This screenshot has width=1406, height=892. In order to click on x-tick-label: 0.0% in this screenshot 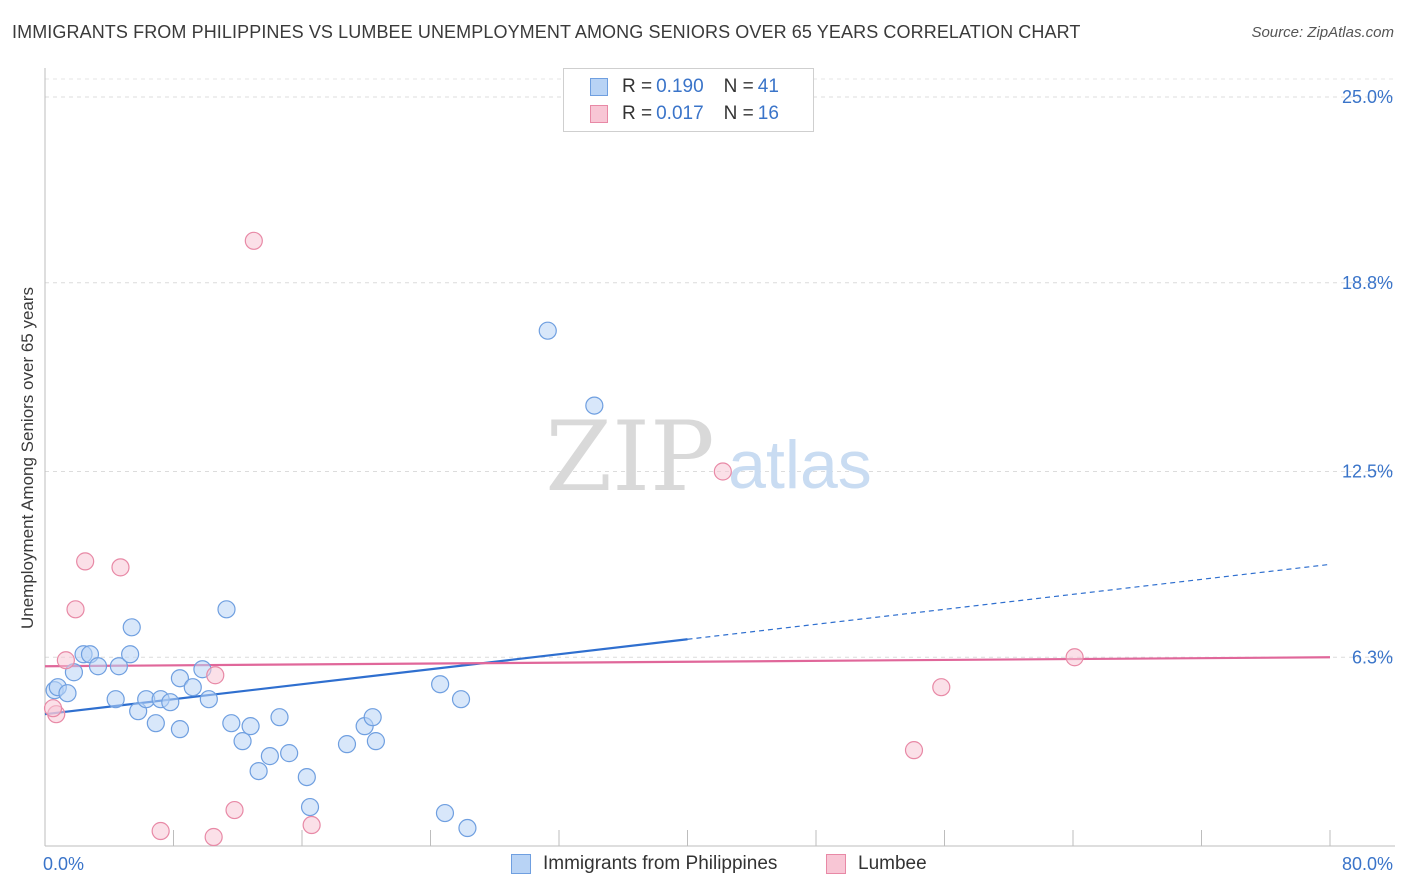, I will do `click(63, 864)`.